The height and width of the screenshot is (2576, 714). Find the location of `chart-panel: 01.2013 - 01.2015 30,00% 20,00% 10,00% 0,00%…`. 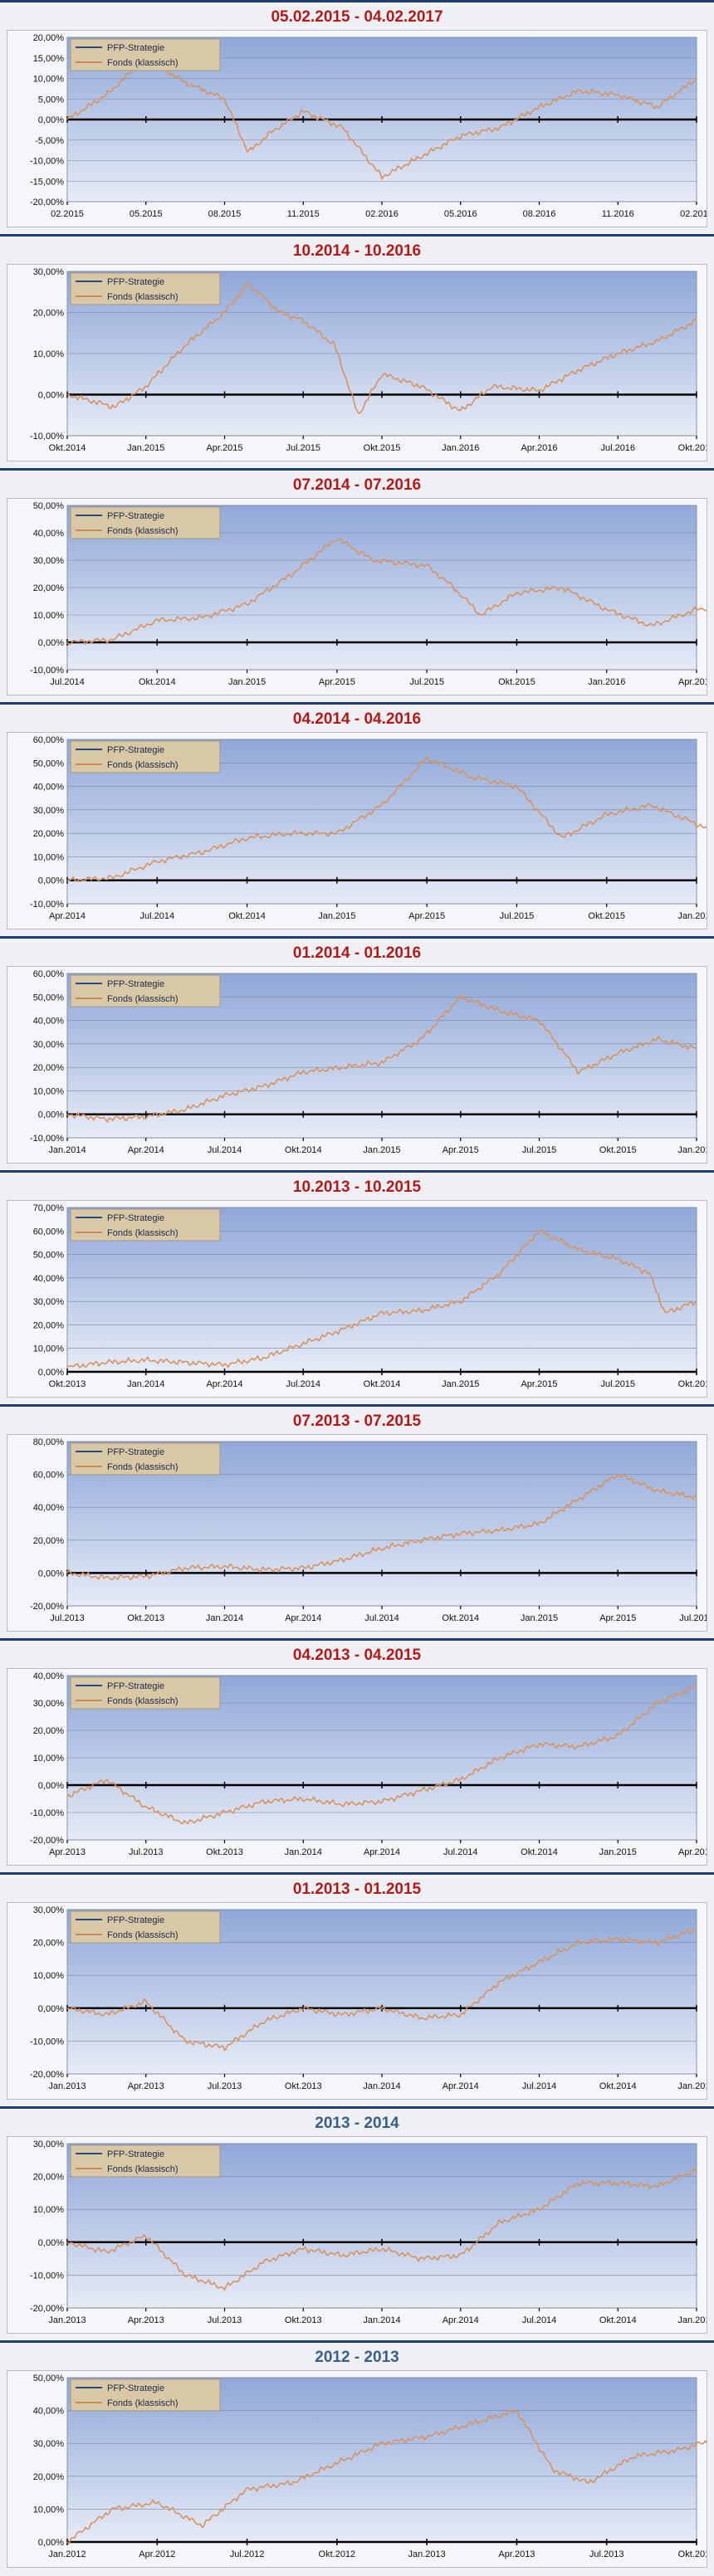

chart-panel: 01.2013 - 01.2015 30,00% 20,00% 10,00% 0,00%… is located at coordinates (357, 1989).